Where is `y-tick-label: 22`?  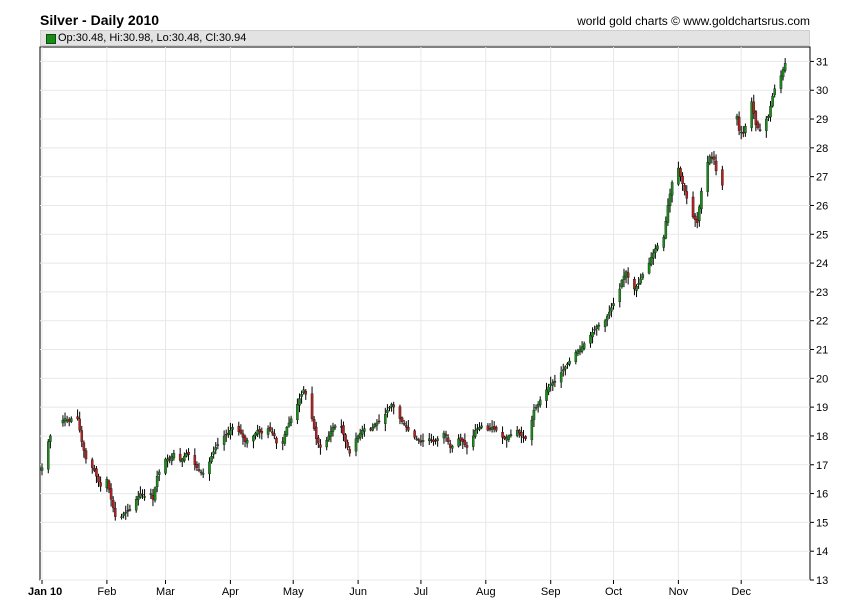 y-tick-label: 22 is located at coordinates (822, 322).